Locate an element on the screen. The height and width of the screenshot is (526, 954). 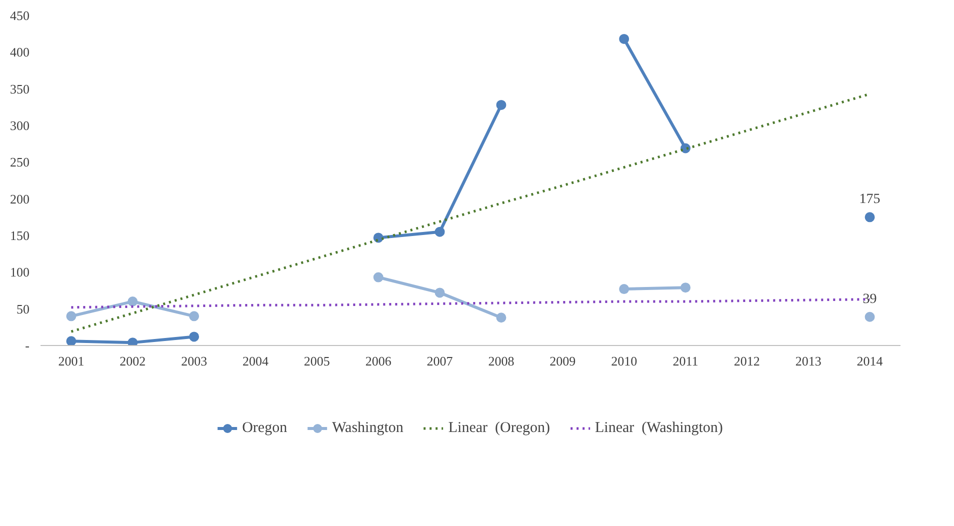
legend-label: Oregon is located at coordinates (265, 428).